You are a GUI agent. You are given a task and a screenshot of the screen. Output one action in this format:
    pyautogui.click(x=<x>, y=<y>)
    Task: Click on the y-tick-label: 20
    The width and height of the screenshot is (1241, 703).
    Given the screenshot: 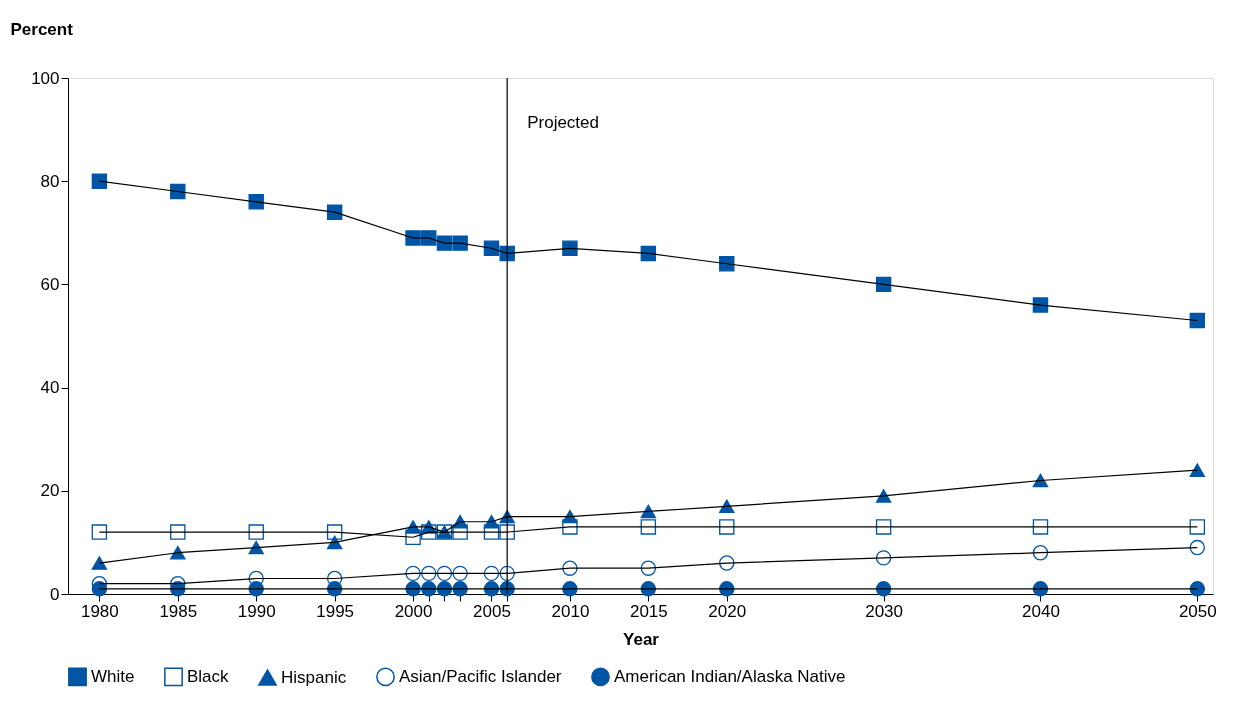 What is the action you would take?
    pyautogui.click(x=50, y=491)
    